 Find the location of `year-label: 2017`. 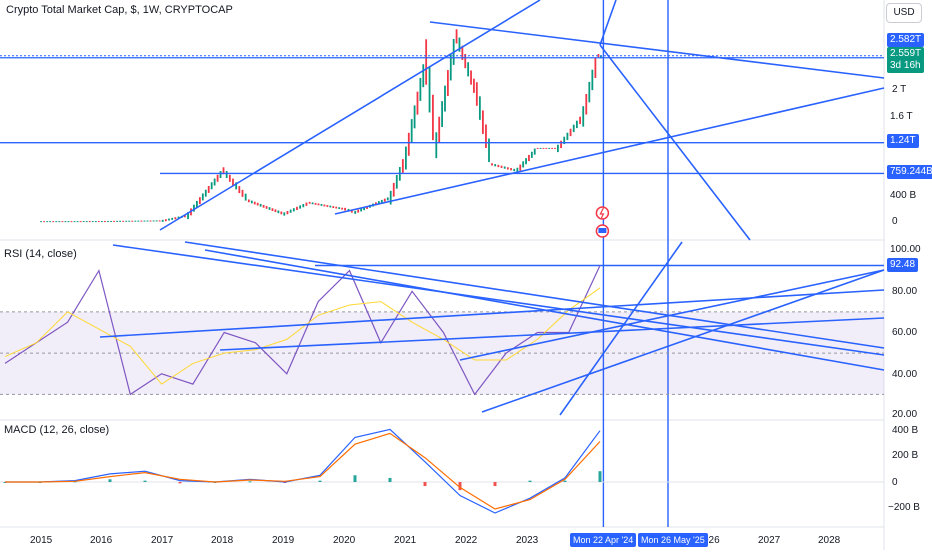

year-label: 2017 is located at coordinates (162, 540).